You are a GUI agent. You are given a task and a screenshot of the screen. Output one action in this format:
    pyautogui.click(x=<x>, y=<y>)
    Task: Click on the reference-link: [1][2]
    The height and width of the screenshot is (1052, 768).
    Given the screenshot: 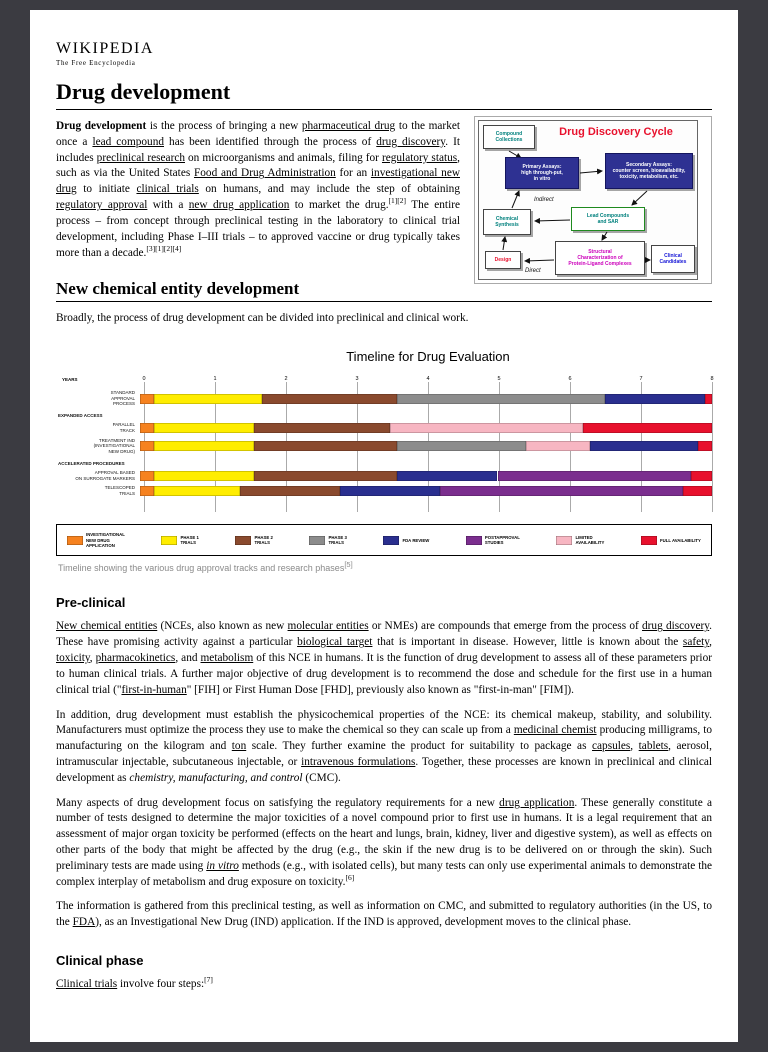 What is the action you would take?
    pyautogui.click(x=397, y=201)
    